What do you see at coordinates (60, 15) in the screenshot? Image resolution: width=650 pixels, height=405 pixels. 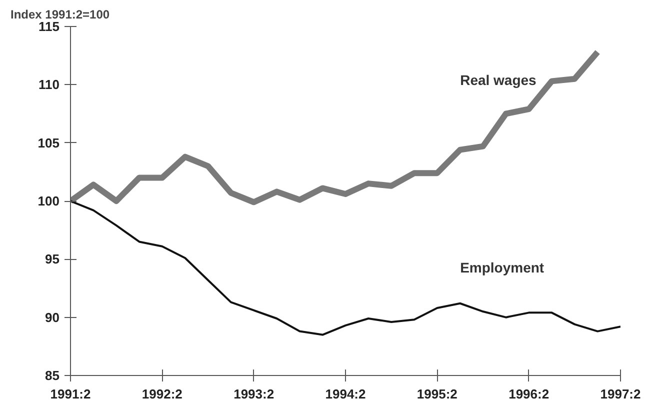 I see `y-axis-title: Index 1991:2=100` at bounding box center [60, 15].